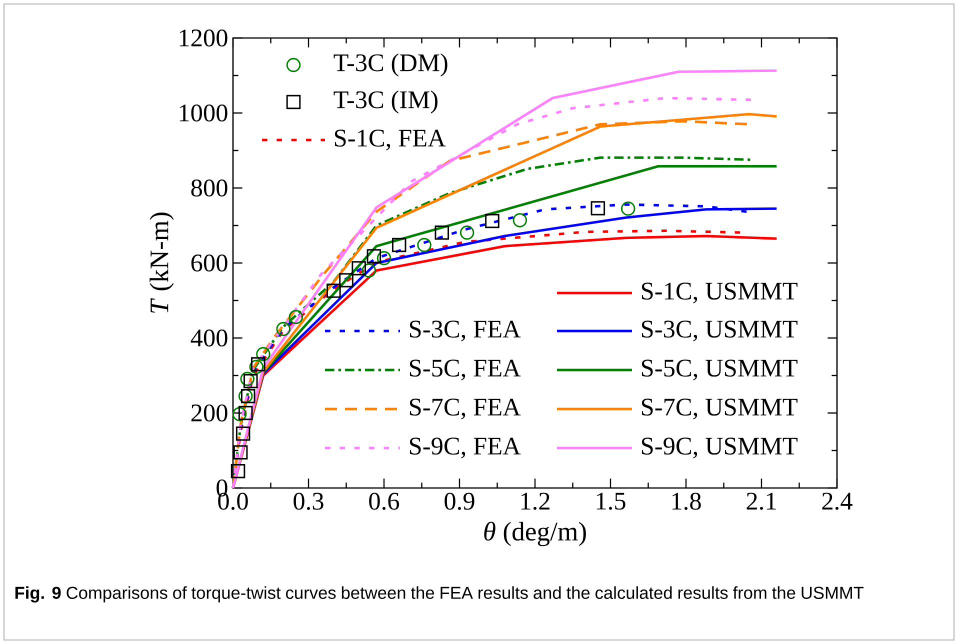  What do you see at coordinates (465, 448) in the screenshot?
I see `legend-label: S-9C, FEA` at bounding box center [465, 448].